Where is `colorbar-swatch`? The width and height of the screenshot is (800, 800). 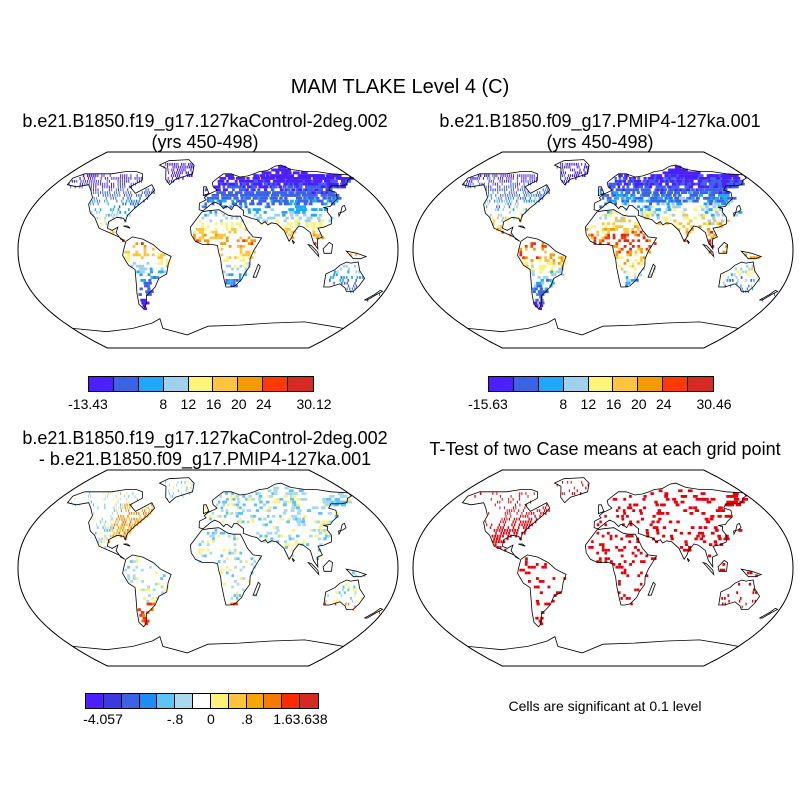
colorbar-swatch is located at coordinates (675, 384).